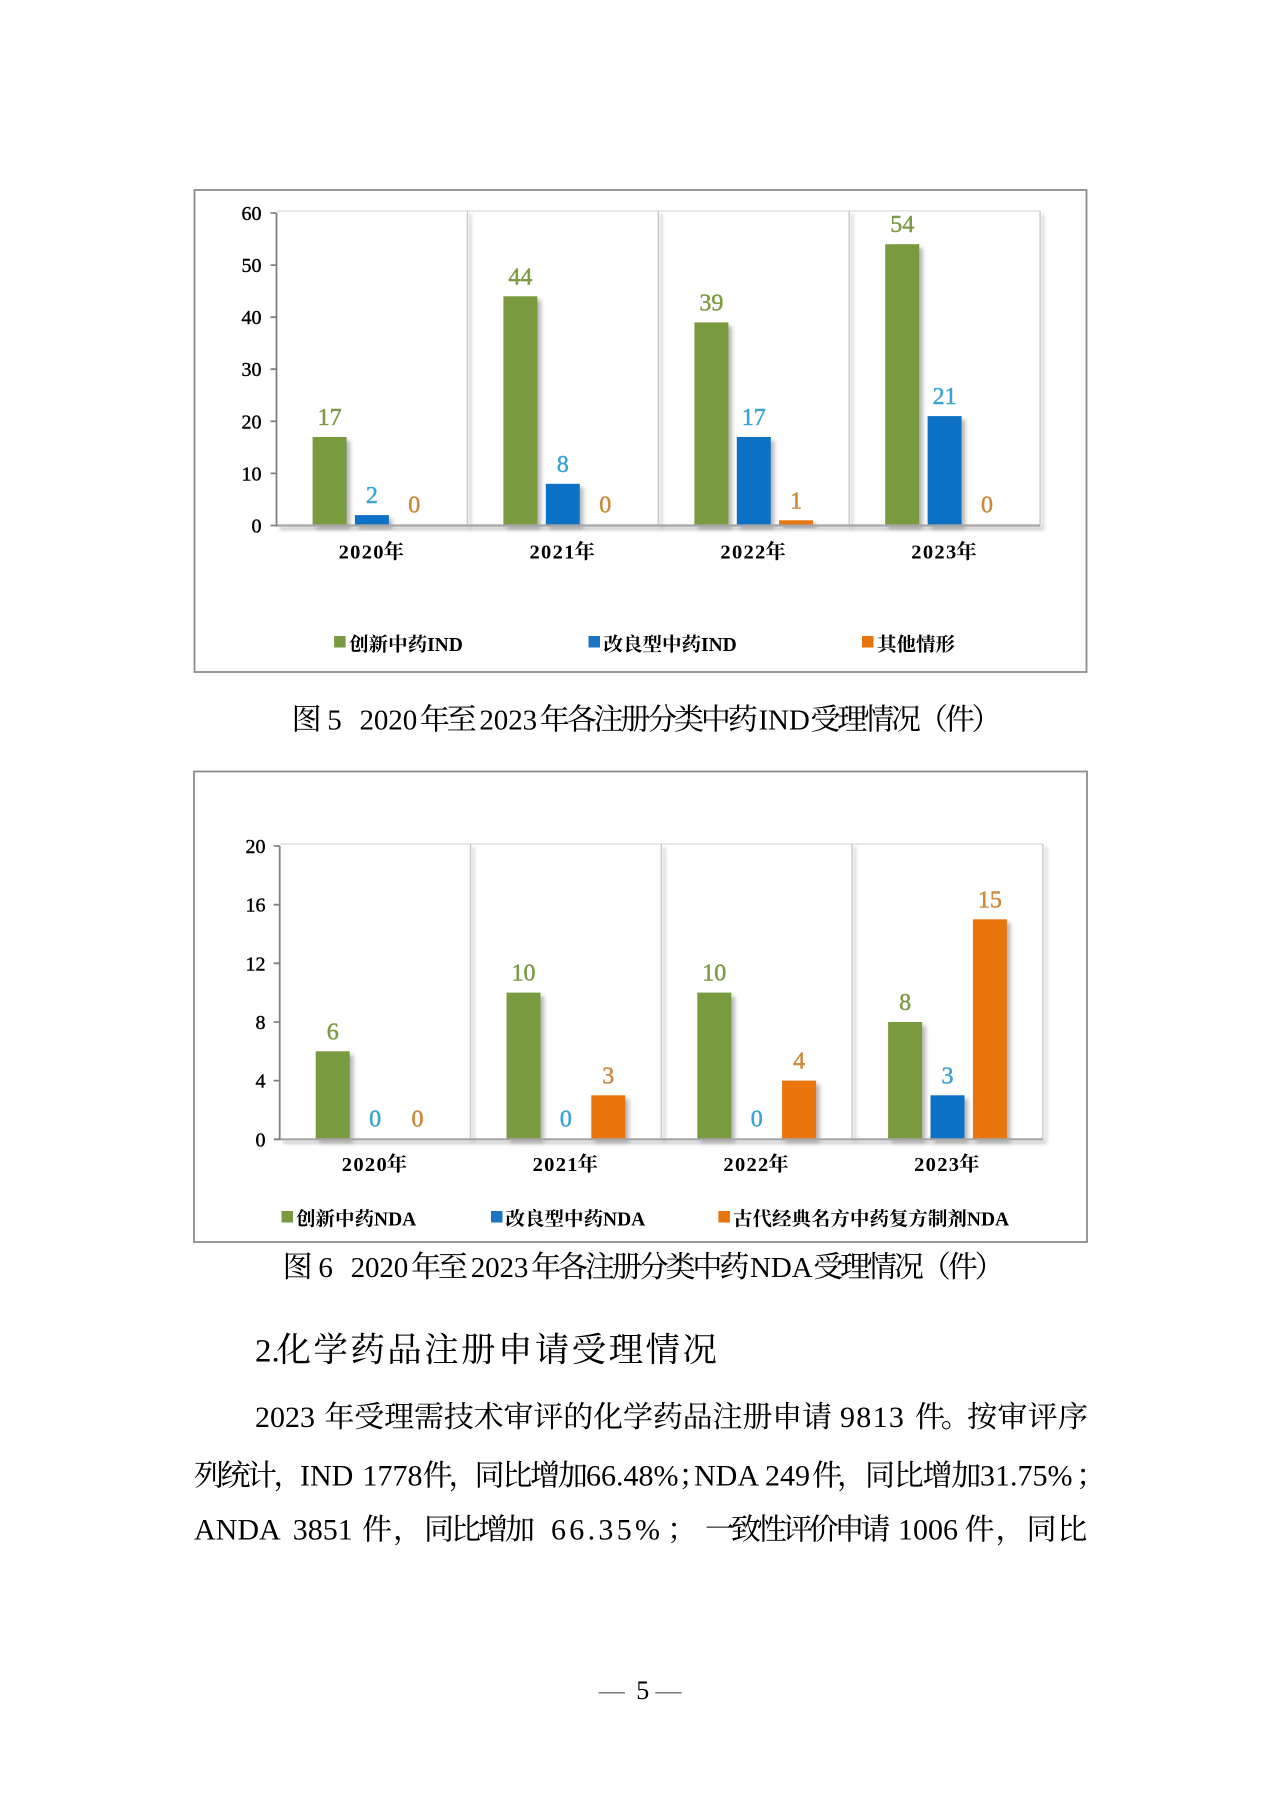  I want to click on svg-text: 12, so click(256, 964).